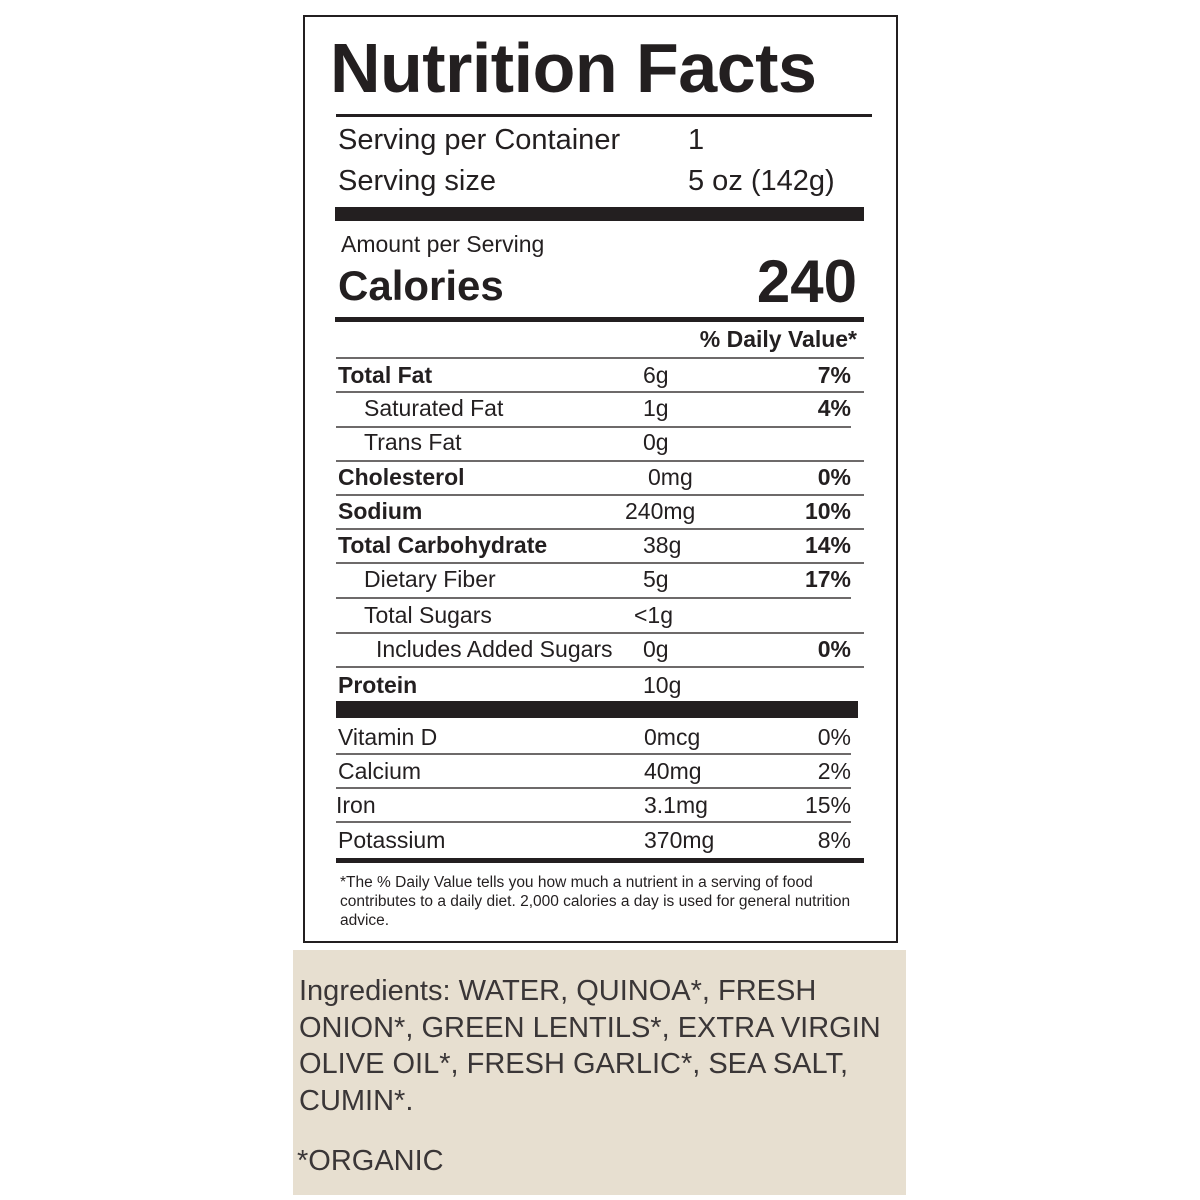  Describe the element at coordinates (834, 737) in the screenshot. I see `vitamin-daily-value: 0%` at that location.